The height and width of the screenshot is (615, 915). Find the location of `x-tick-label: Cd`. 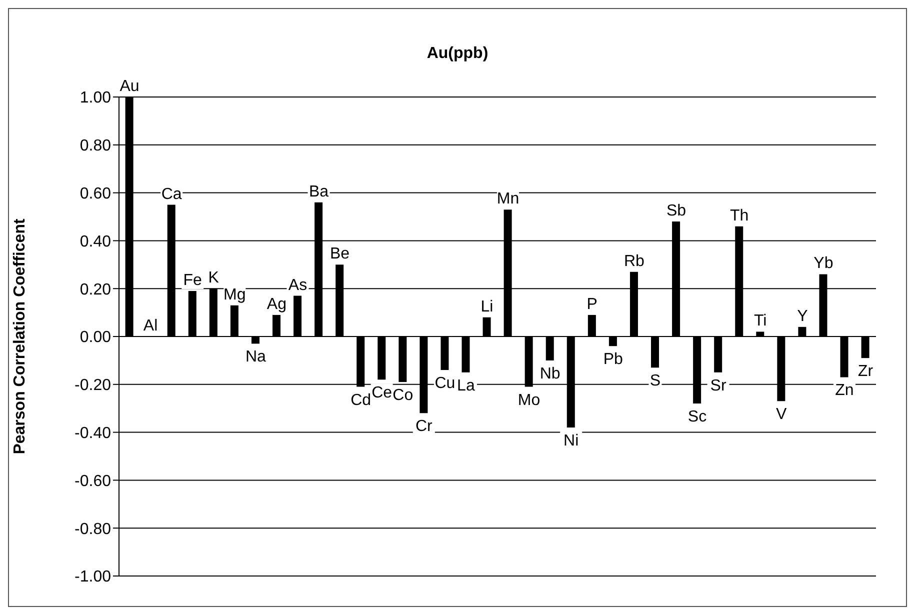

x-tick-label: Cd is located at coordinates (361, 400).